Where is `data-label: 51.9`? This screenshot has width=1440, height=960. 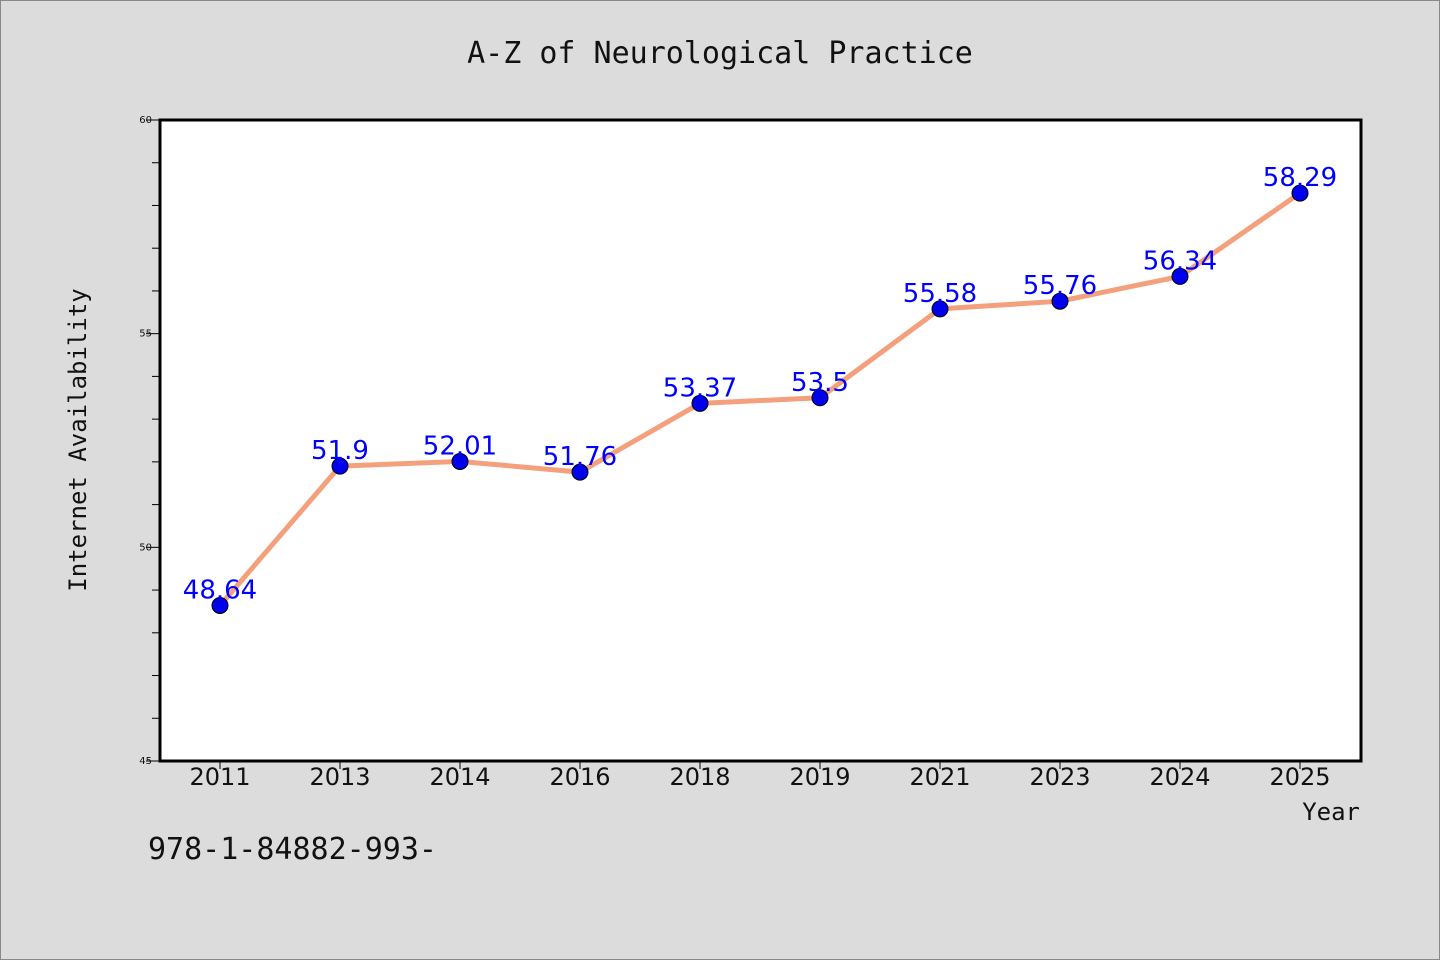
data-label: 51.9 is located at coordinates (340, 451).